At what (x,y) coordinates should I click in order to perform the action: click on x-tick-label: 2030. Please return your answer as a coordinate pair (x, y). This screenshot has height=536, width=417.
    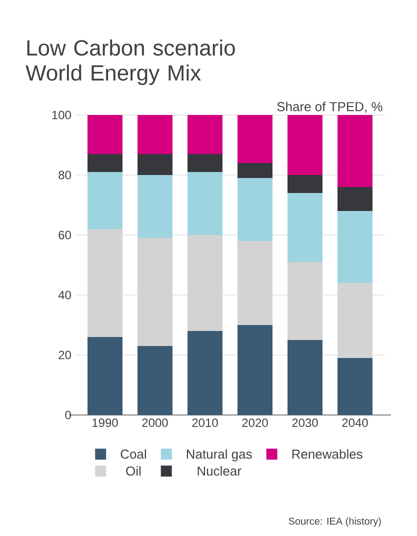
    Looking at the image, I should click on (305, 423).